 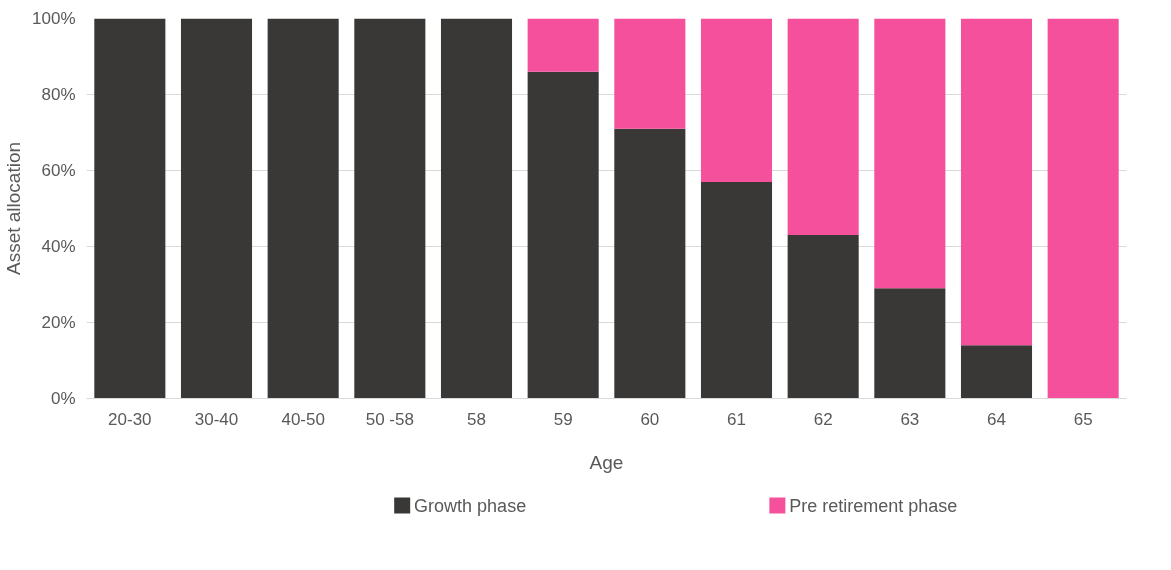 I want to click on x-axis-title: Age, so click(x=606, y=462).